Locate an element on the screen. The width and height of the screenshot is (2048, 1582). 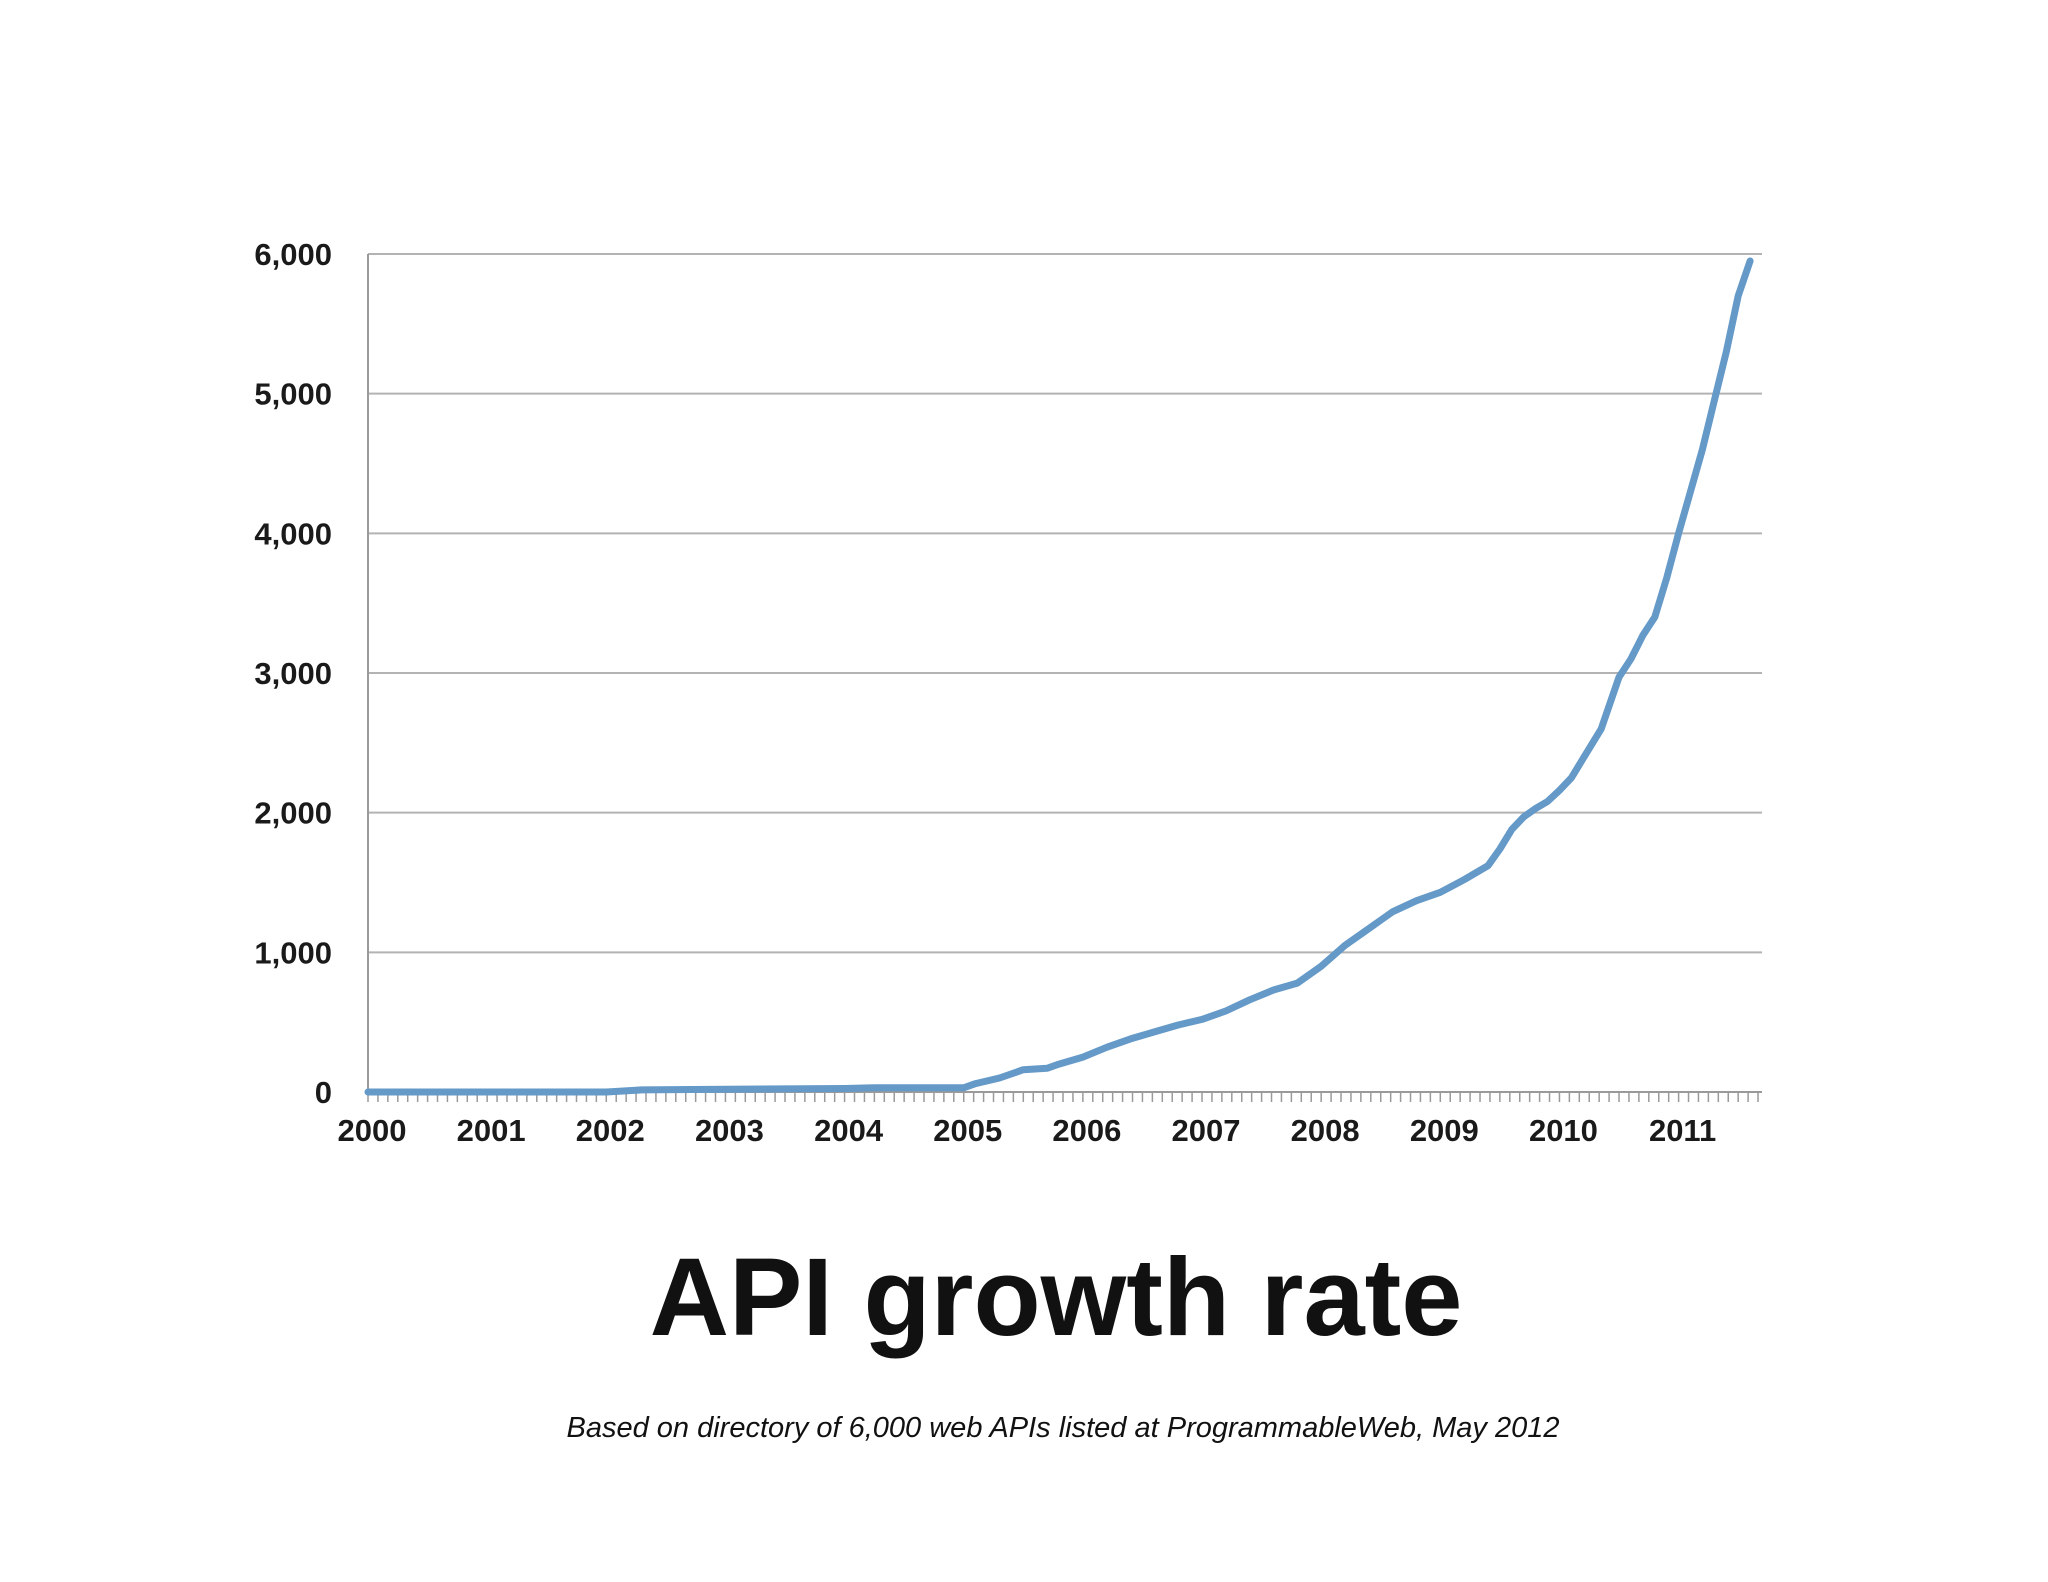
x-tick-label: 2011 is located at coordinates (1682, 1130).